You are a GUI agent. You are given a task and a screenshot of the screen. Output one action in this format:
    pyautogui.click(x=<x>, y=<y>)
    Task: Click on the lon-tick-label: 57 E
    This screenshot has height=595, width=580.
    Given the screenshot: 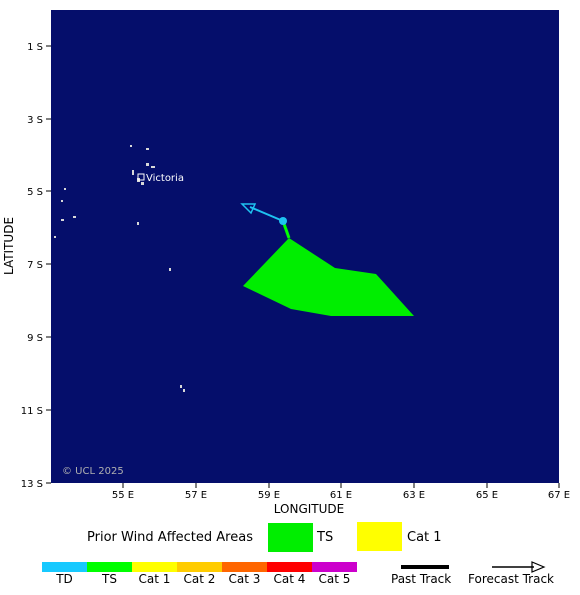 What is the action you would take?
    pyautogui.click(x=196, y=495)
    